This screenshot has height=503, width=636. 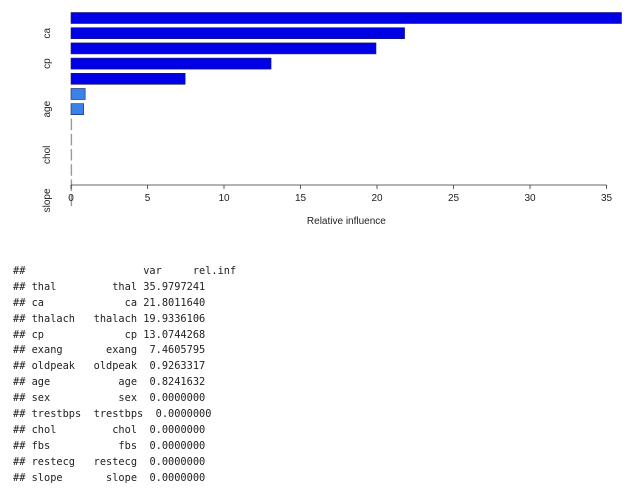 I want to click on y-axis: ca cp age chol slope, so click(x=47, y=119).